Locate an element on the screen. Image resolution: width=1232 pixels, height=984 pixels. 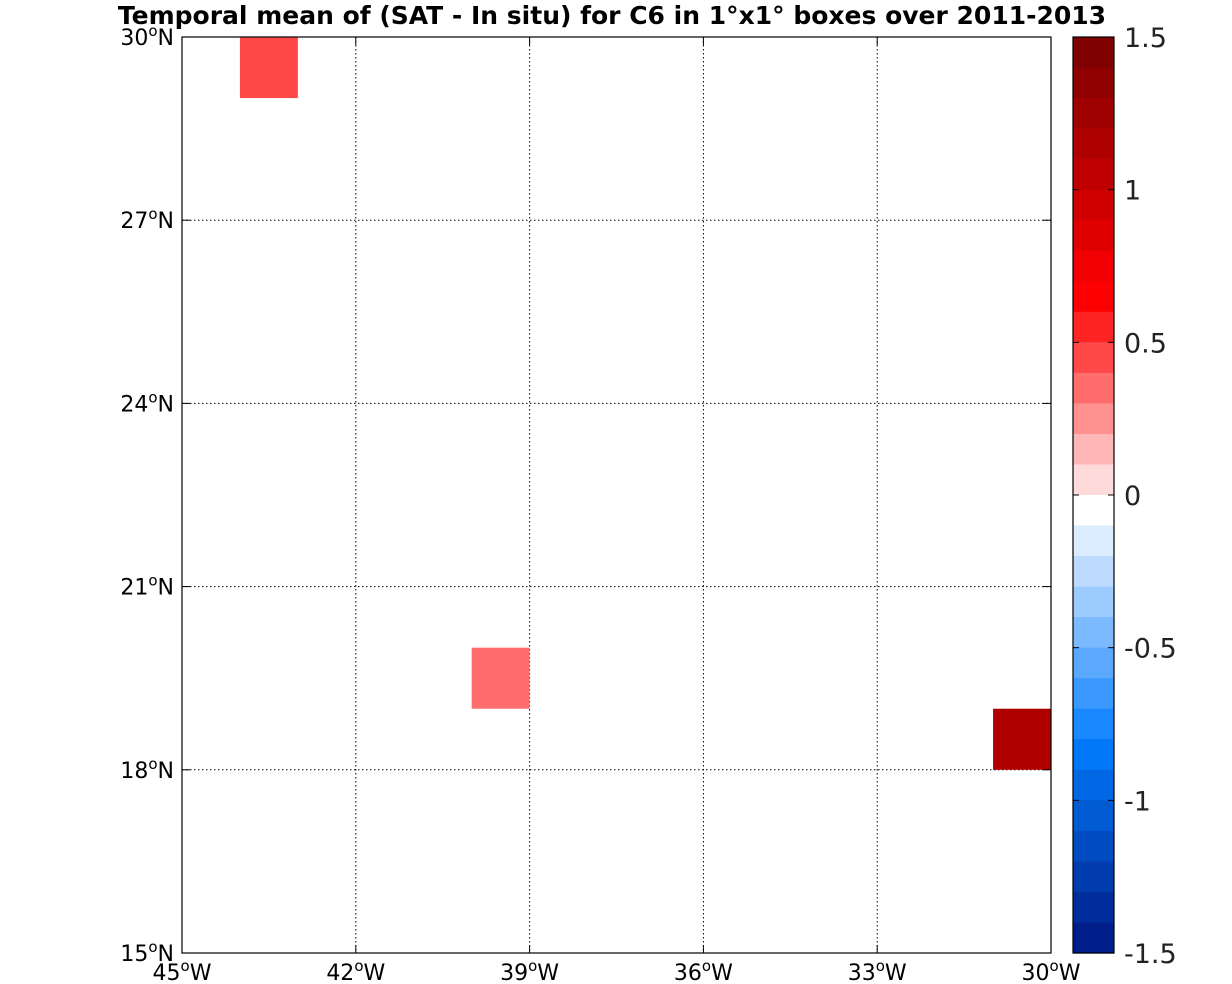
colorbar-frame is located at coordinates (1093, 495).